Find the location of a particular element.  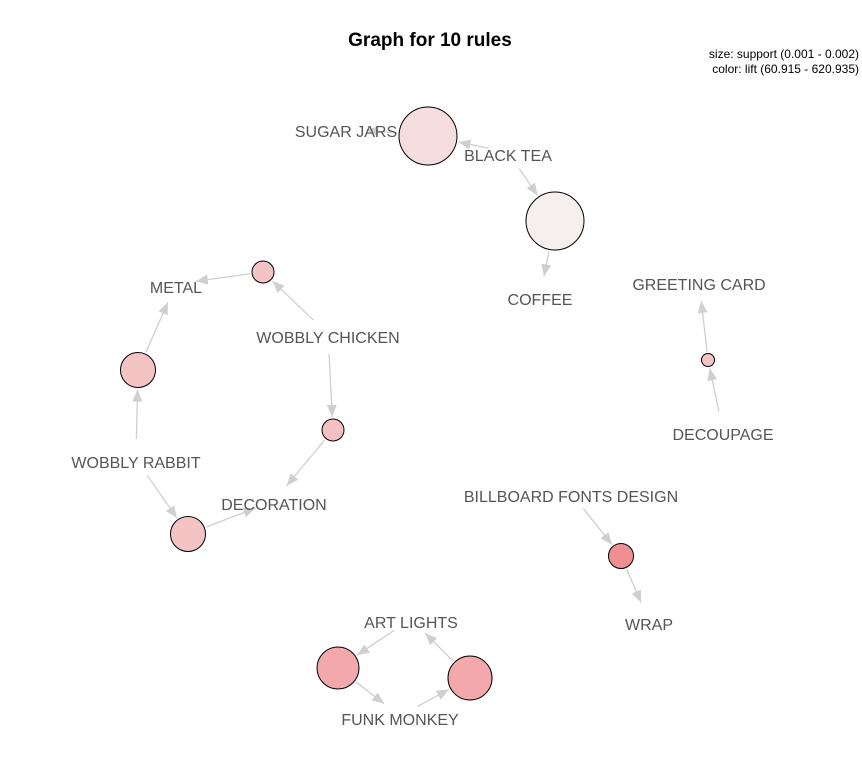

item-label-art-lights: ART LIGHTS is located at coordinates (411, 623).